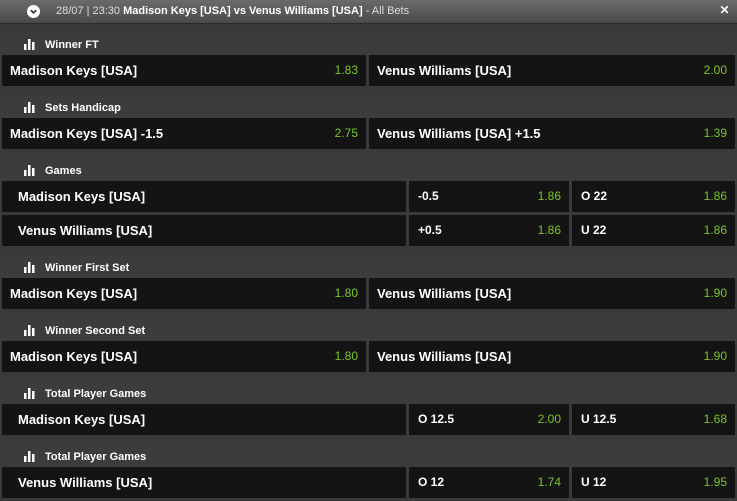 This screenshot has width=737, height=501. What do you see at coordinates (459, 133) in the screenshot?
I see `selection-name: Venus Williams [USA] +1.5` at bounding box center [459, 133].